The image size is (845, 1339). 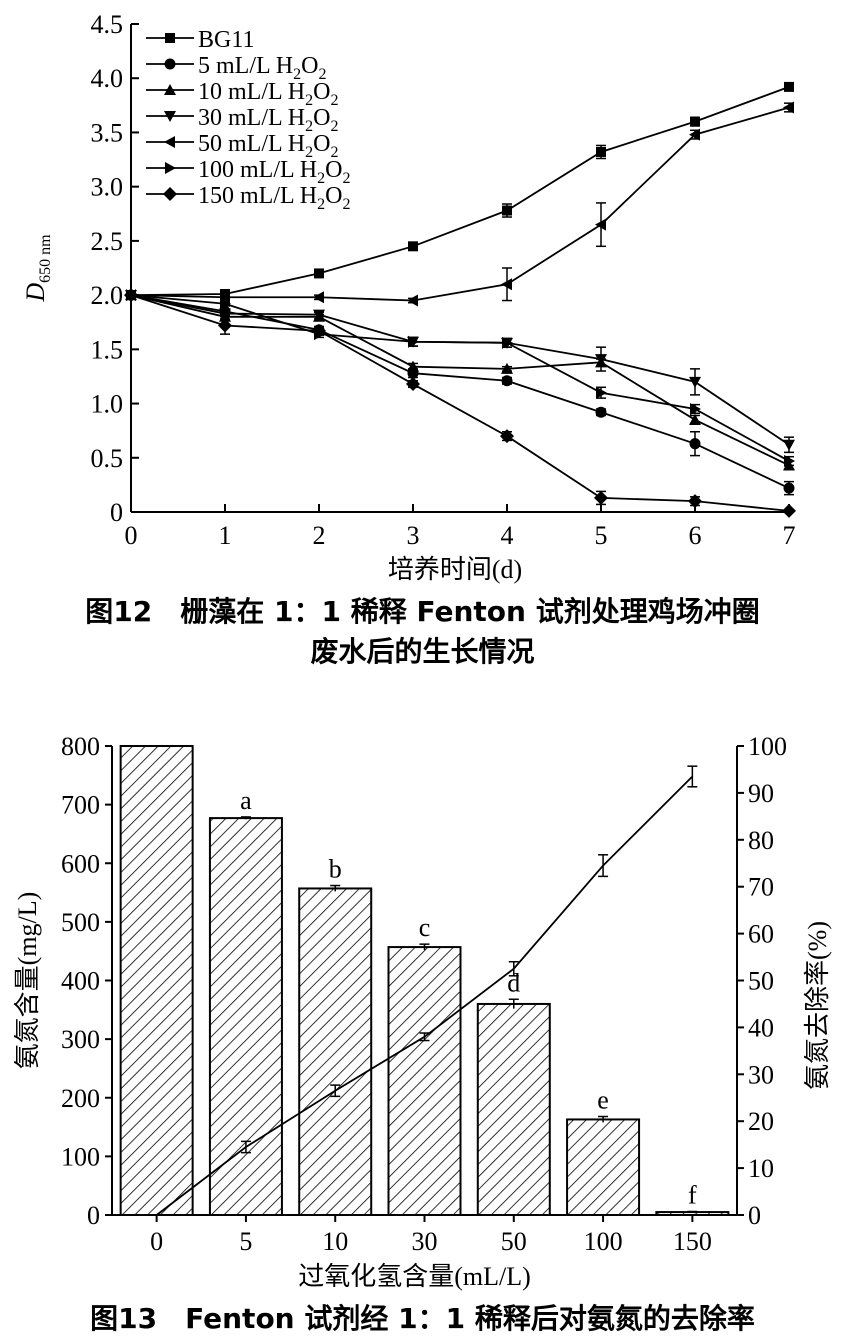 What do you see at coordinates (156, 1241) in the screenshot?
I see `x-tick-label: 0` at bounding box center [156, 1241].